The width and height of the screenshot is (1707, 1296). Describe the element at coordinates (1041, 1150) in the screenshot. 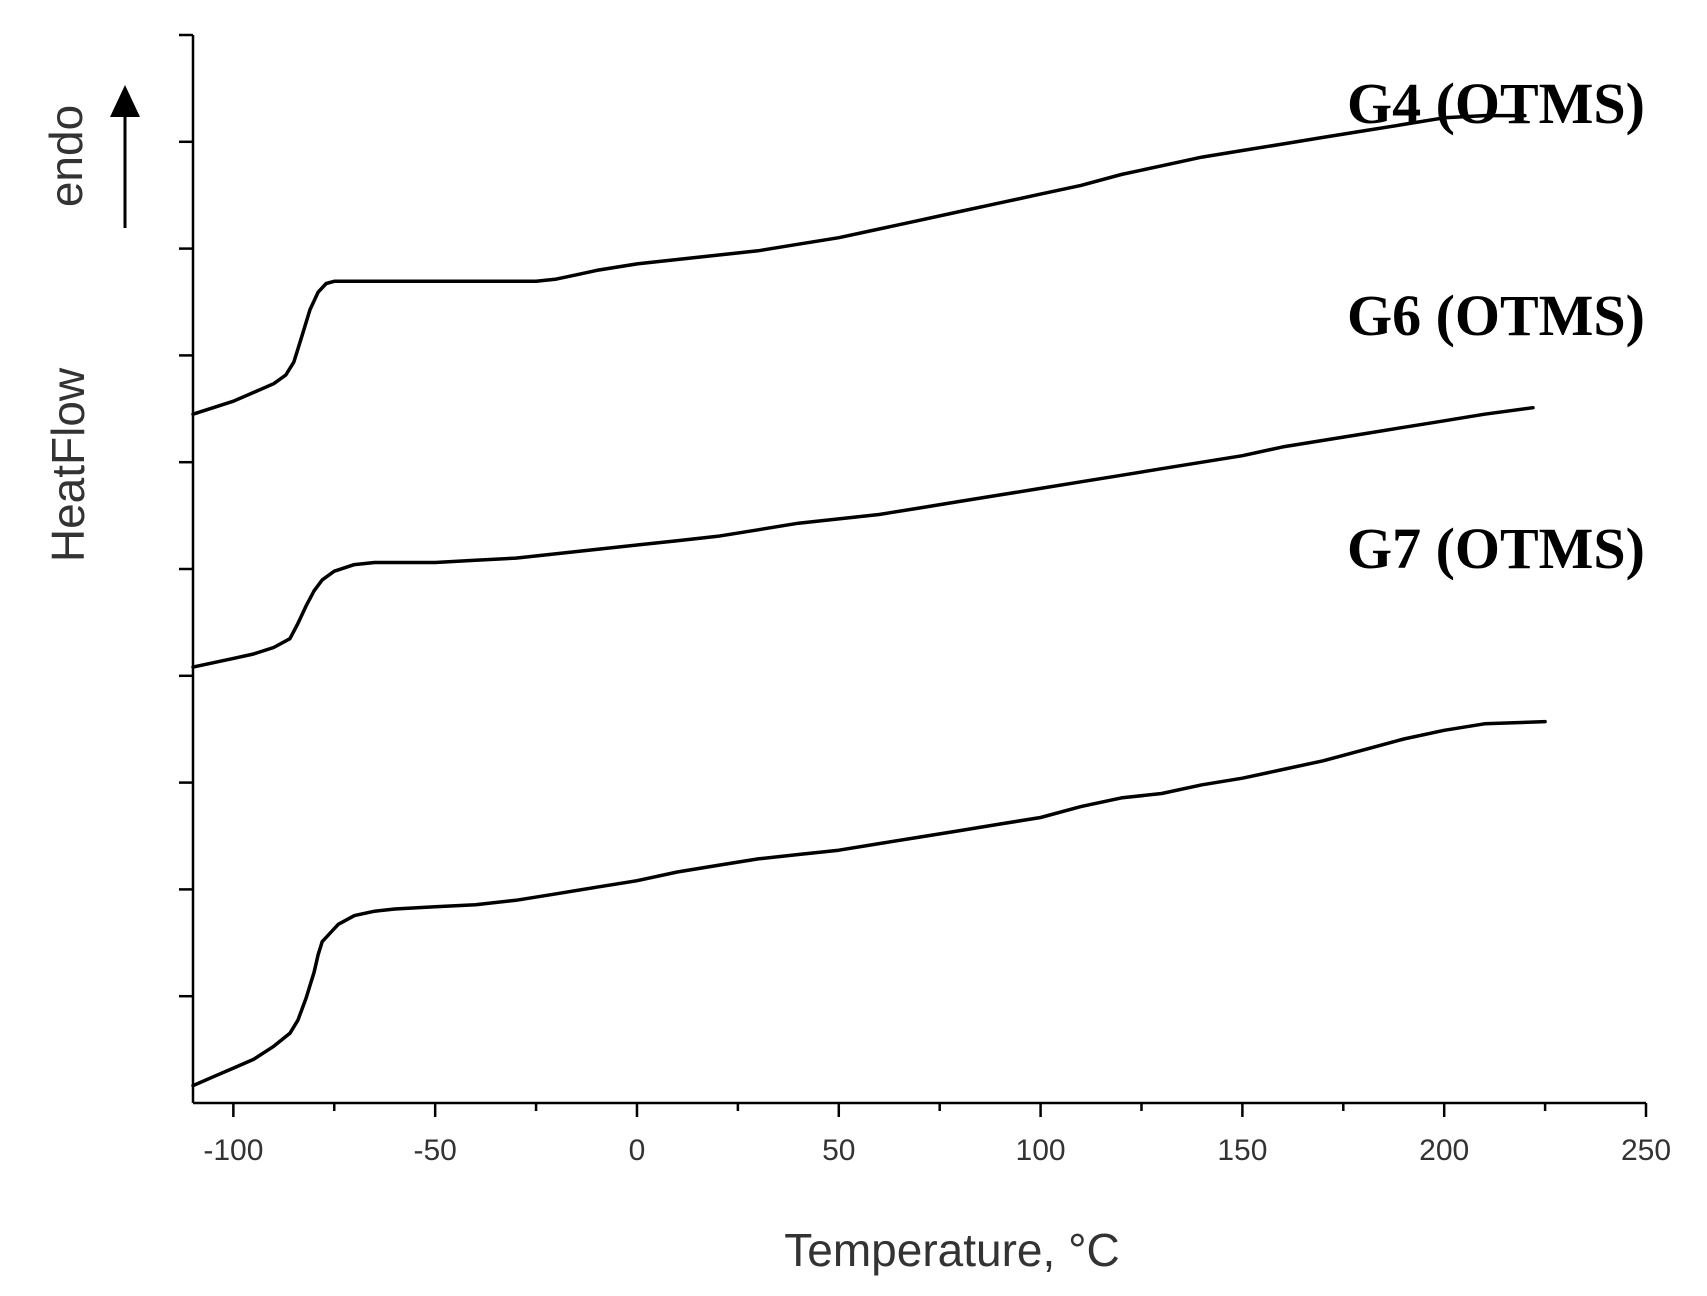

I see `x-tick-label: 100` at that location.